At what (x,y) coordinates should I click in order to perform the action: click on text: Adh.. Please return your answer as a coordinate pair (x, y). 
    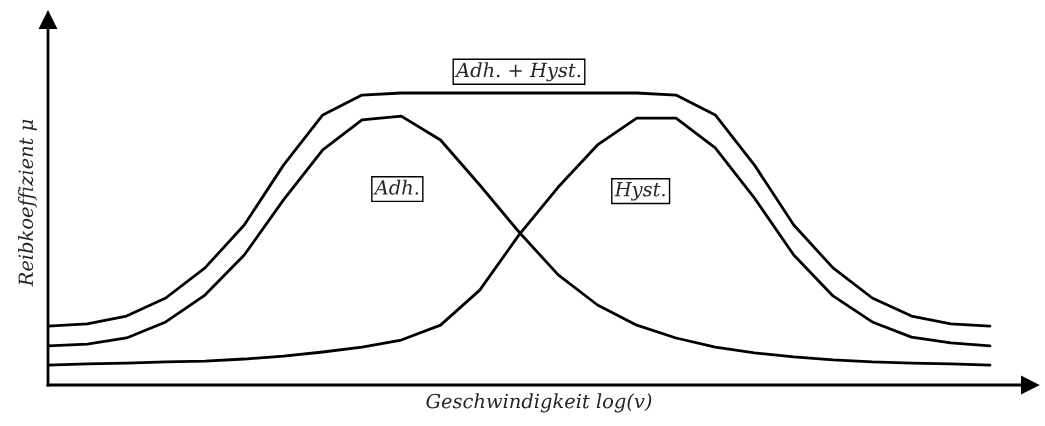
    Looking at the image, I should click on (396, 187).